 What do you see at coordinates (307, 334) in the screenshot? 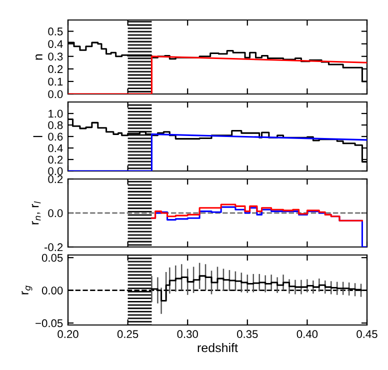
I see `x-tick-label: 0.40` at bounding box center [307, 334].